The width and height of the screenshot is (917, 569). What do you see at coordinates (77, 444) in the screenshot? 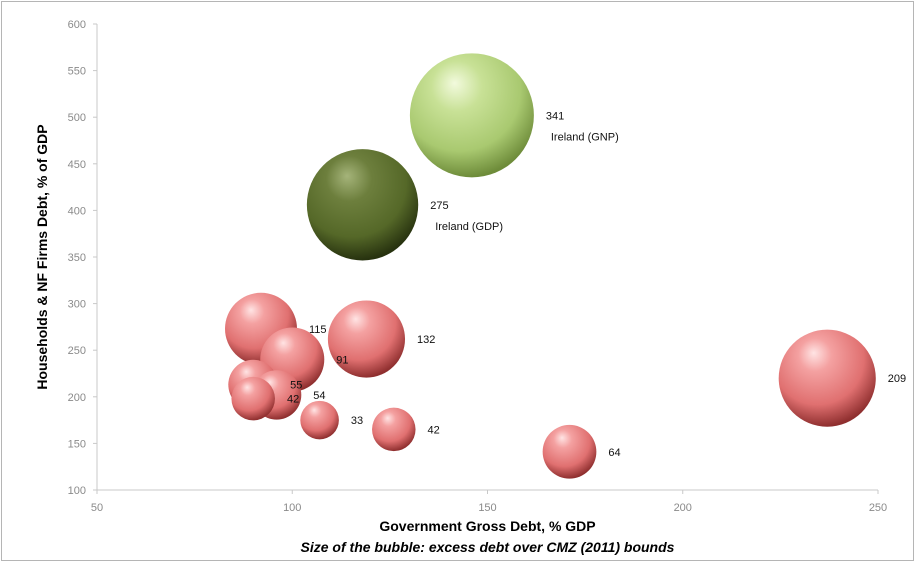
I see `y-tick-label: 150` at bounding box center [77, 444].